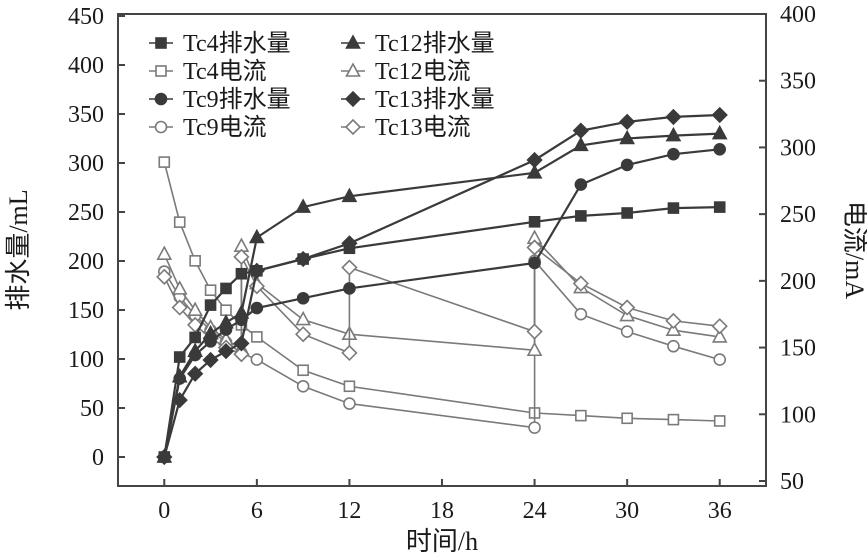 This screenshot has height=559, width=867. Describe the element at coordinates (798, 215) in the screenshot. I see `y-right-tick-label: 250` at that location.